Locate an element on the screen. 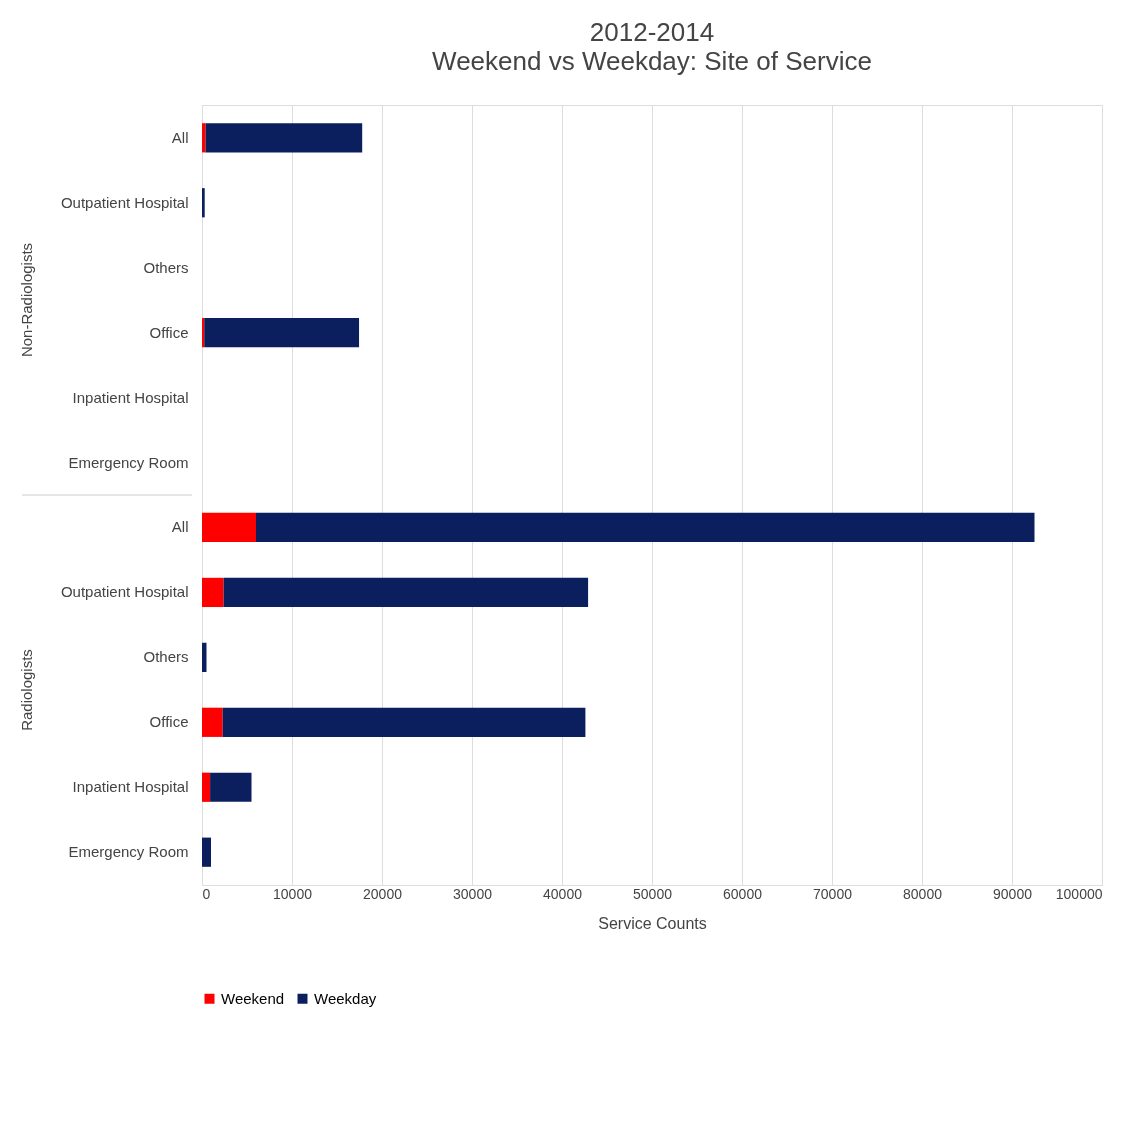  x-tick-label: 50000 is located at coordinates (653, 893).